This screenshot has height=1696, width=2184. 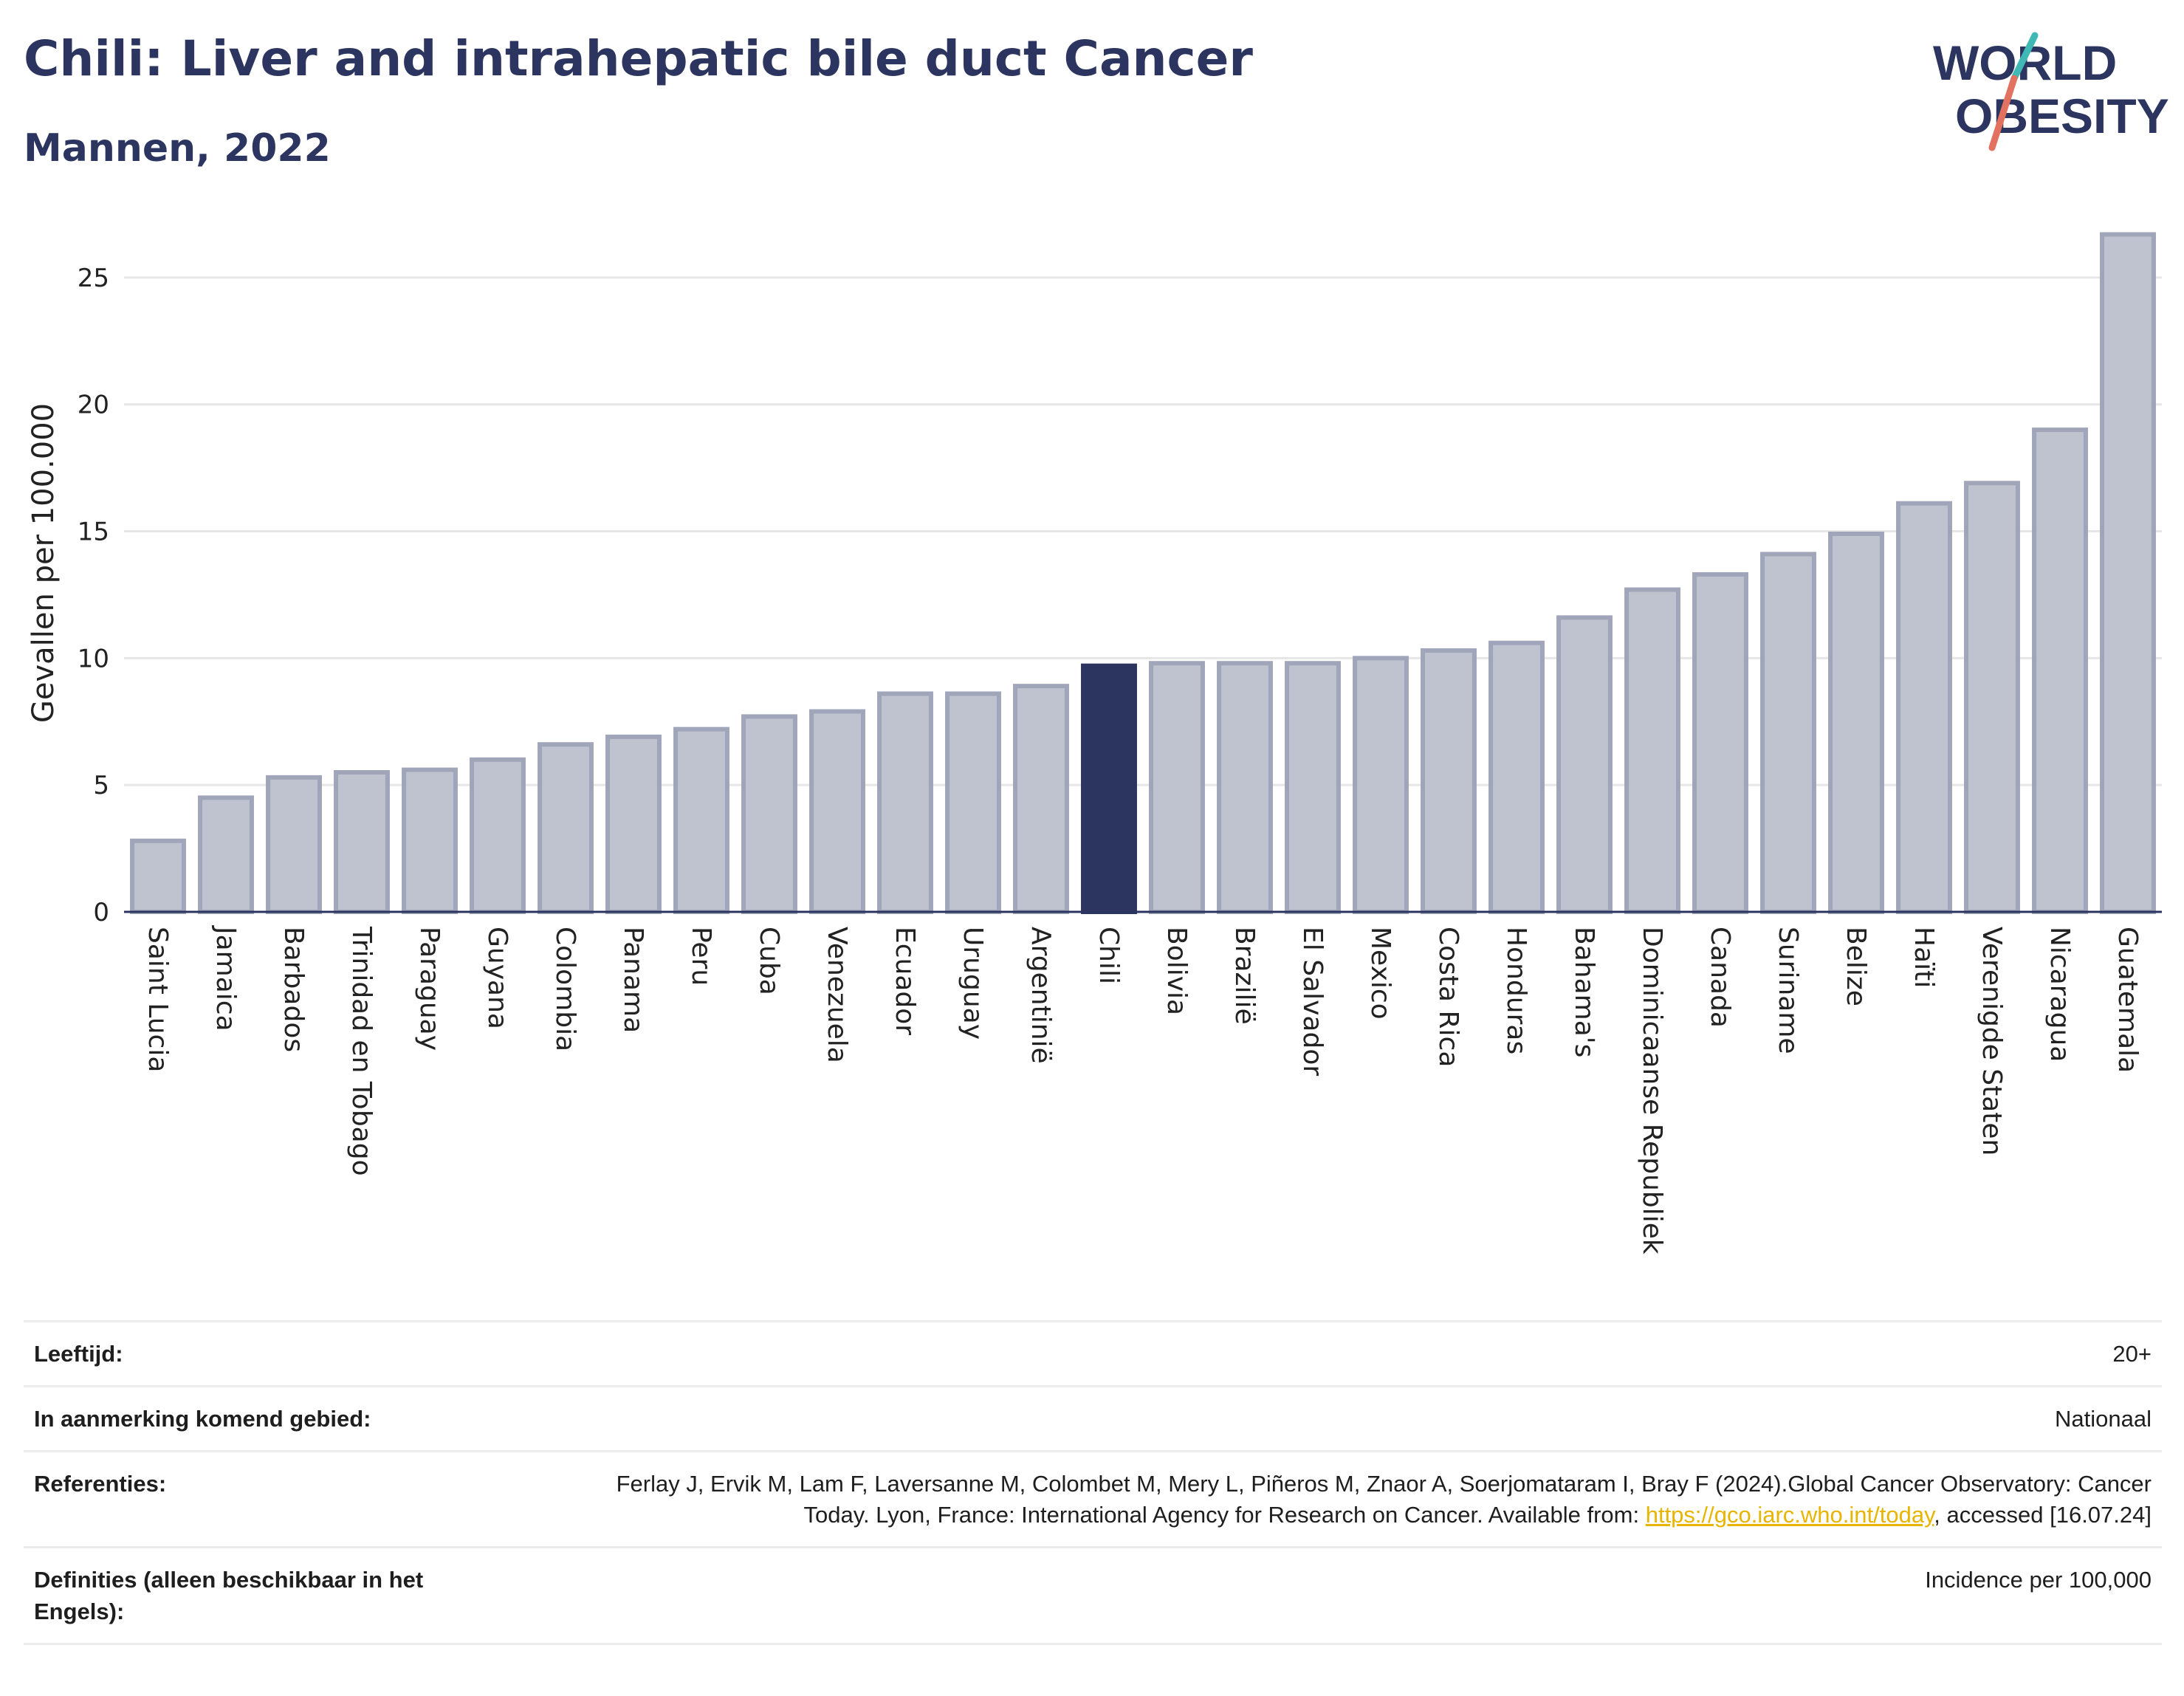 I want to click on bar-verenigde-staten, so click(x=1992, y=698).